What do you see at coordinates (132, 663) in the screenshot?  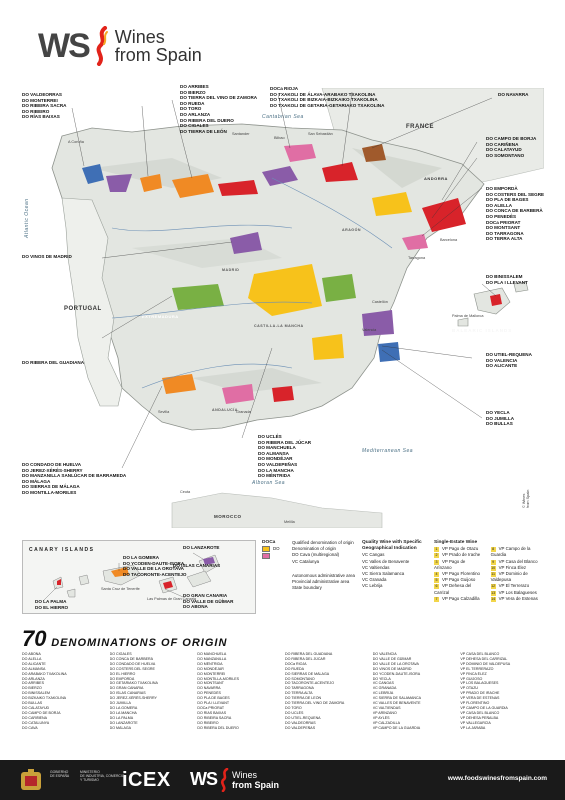 I see `denomination-item: DO CONDADO DE HUELVA` at bounding box center [132, 663].